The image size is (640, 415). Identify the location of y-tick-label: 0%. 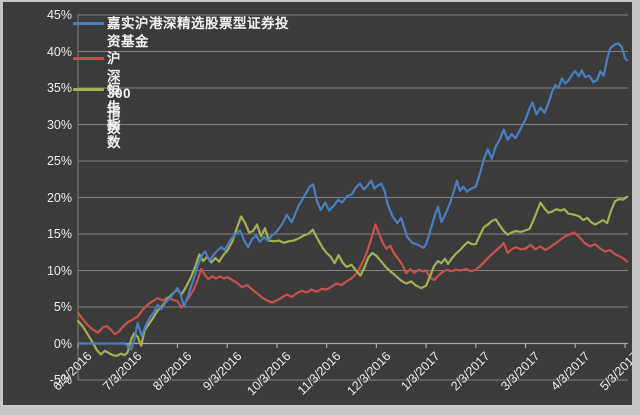
(62, 343).